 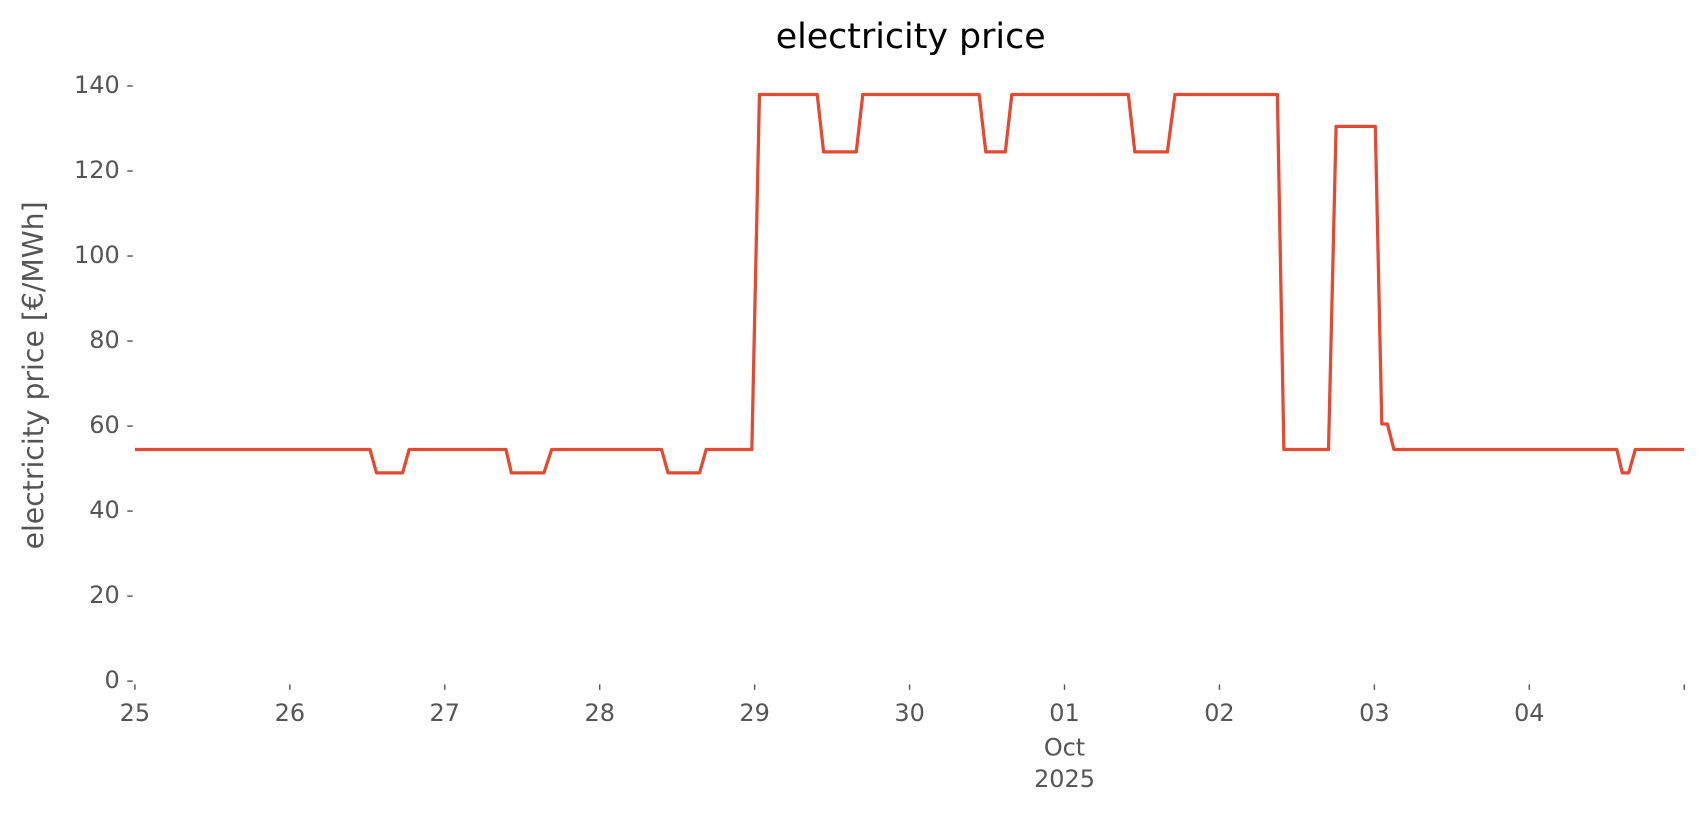 I want to click on x-tick-label: 26, so click(x=290, y=713).